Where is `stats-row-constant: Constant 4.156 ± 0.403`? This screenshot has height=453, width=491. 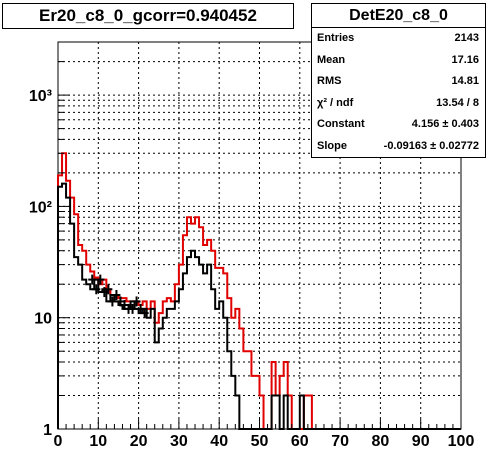
stats-row-constant: Constant 4.156 ± 0.403 is located at coordinates (398, 125).